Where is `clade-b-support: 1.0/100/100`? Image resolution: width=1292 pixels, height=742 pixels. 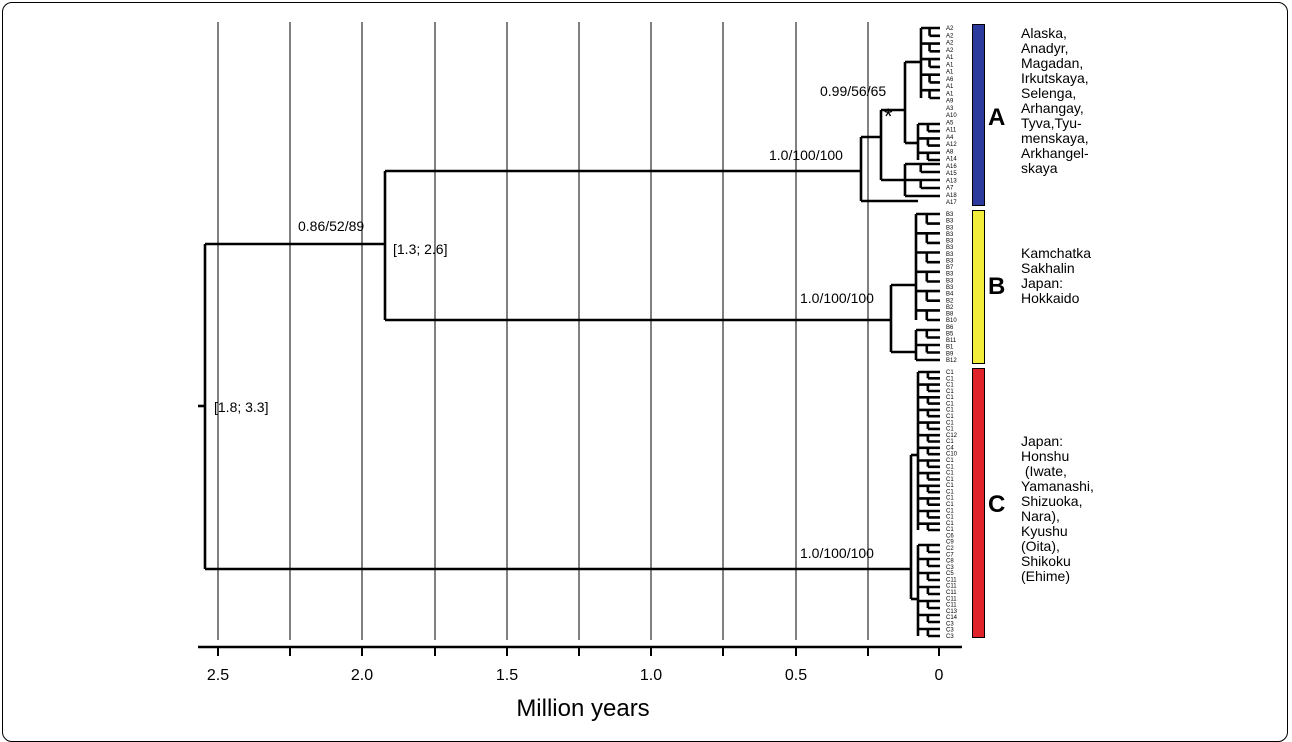 clade-b-support: 1.0/100/100 is located at coordinates (837, 298).